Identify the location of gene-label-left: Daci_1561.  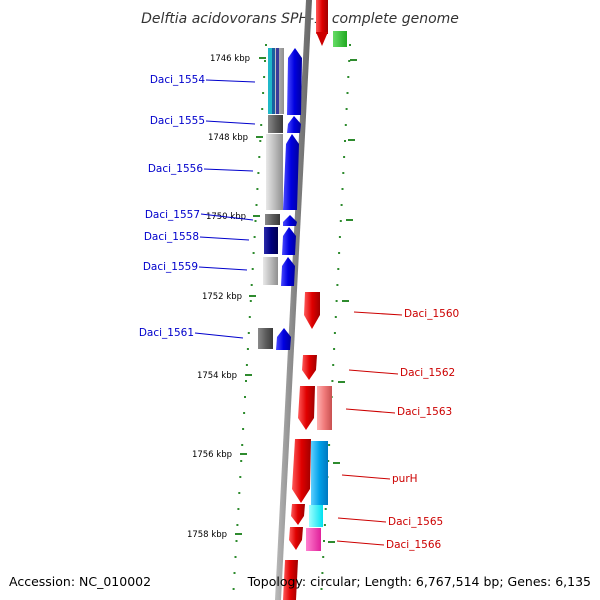
(166, 333).